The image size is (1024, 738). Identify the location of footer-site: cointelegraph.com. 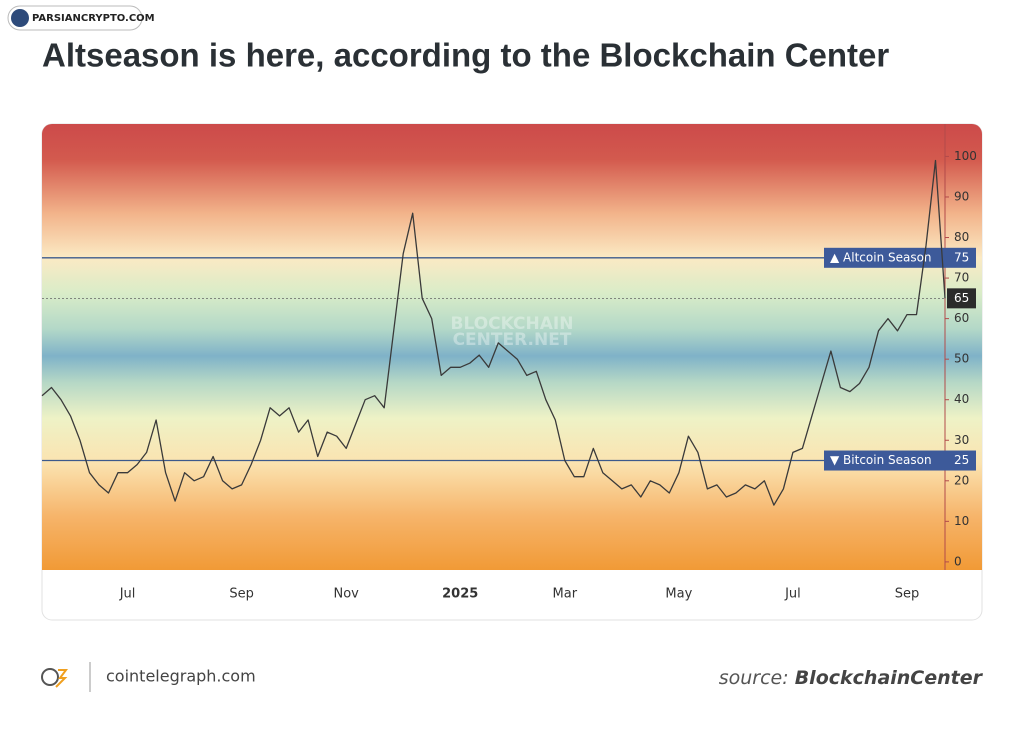
(181, 676).